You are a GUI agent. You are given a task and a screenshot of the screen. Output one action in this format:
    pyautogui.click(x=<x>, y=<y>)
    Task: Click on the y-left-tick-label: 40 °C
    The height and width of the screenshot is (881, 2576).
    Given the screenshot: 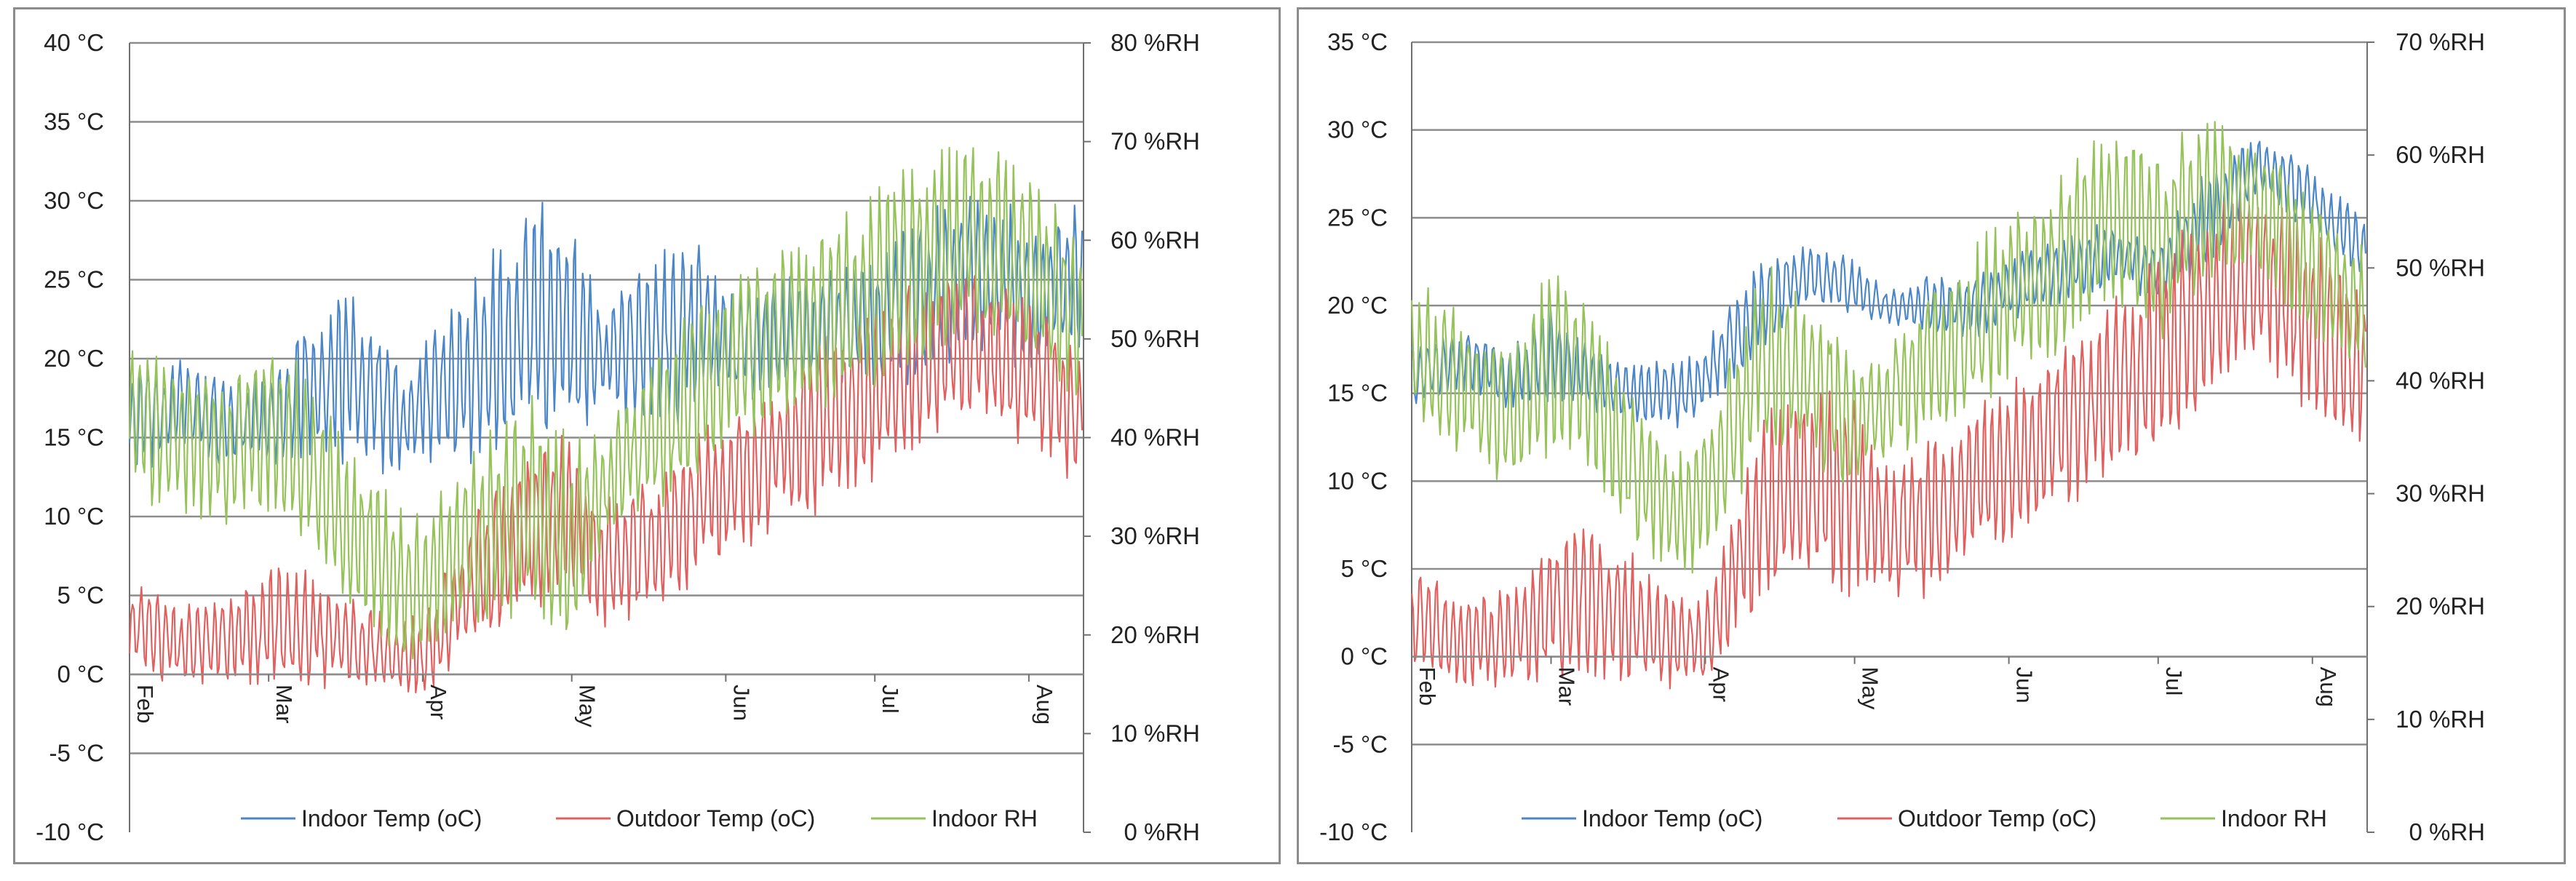 What is the action you would take?
    pyautogui.click(x=74, y=42)
    